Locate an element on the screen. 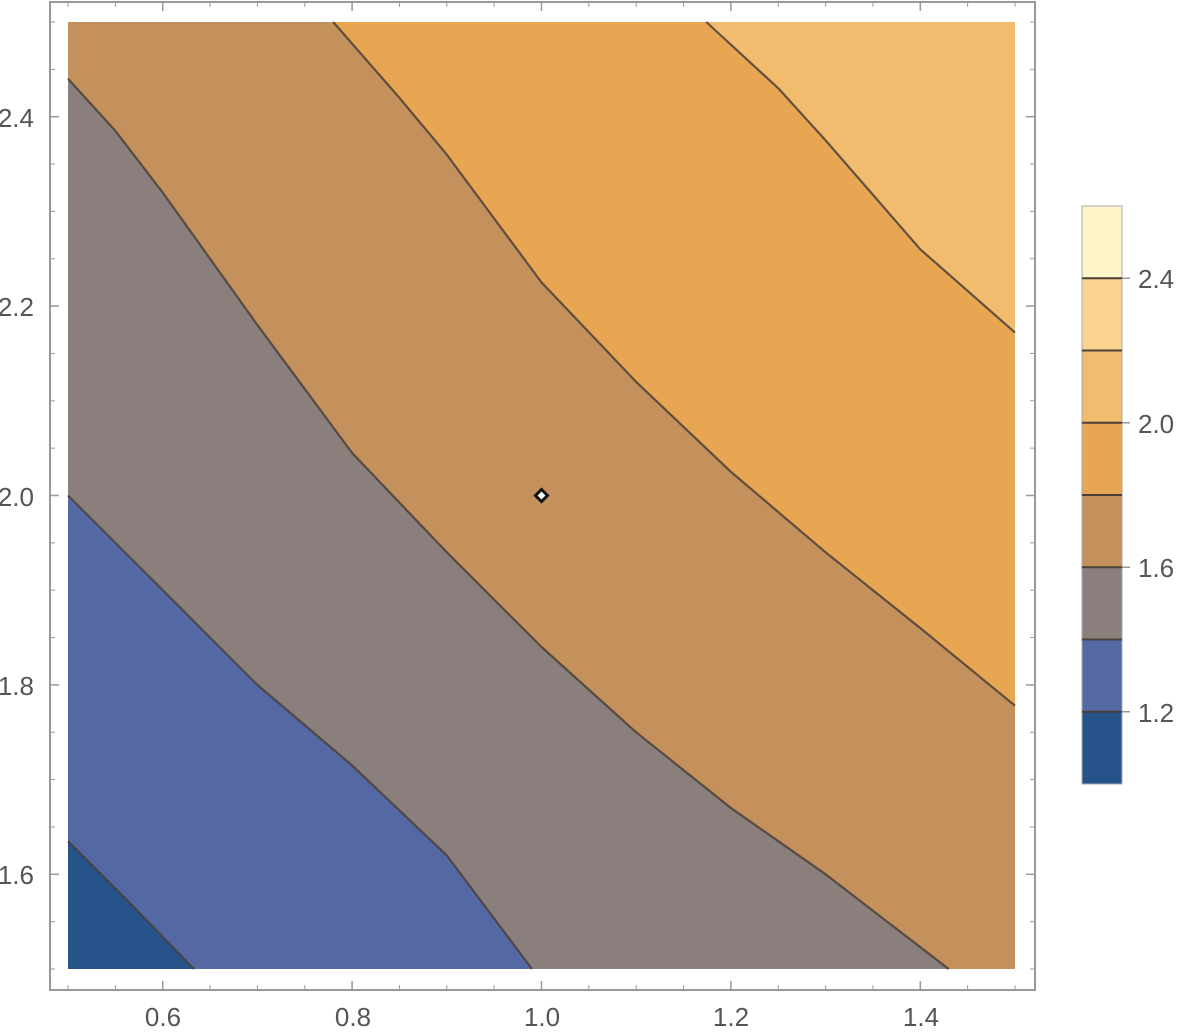  point-marker is located at coordinates (541, 495).